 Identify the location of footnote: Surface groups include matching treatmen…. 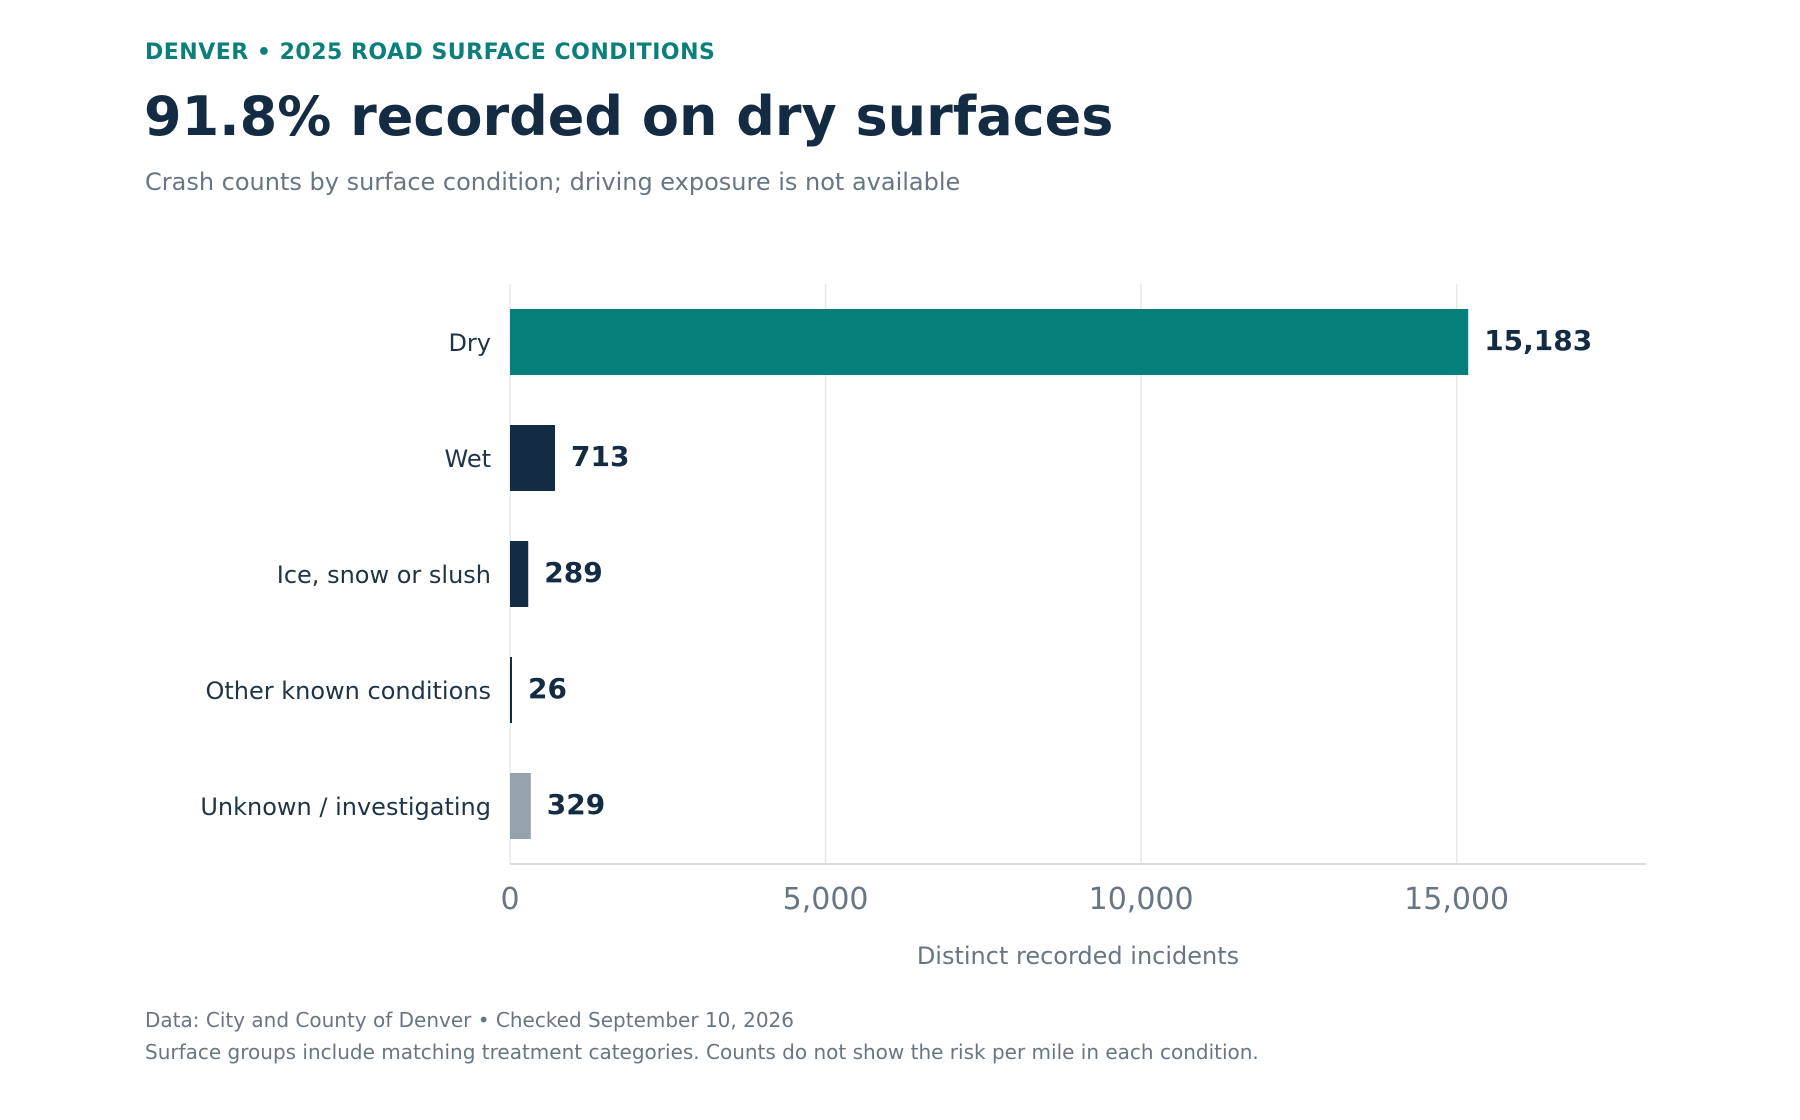
(702, 1052).